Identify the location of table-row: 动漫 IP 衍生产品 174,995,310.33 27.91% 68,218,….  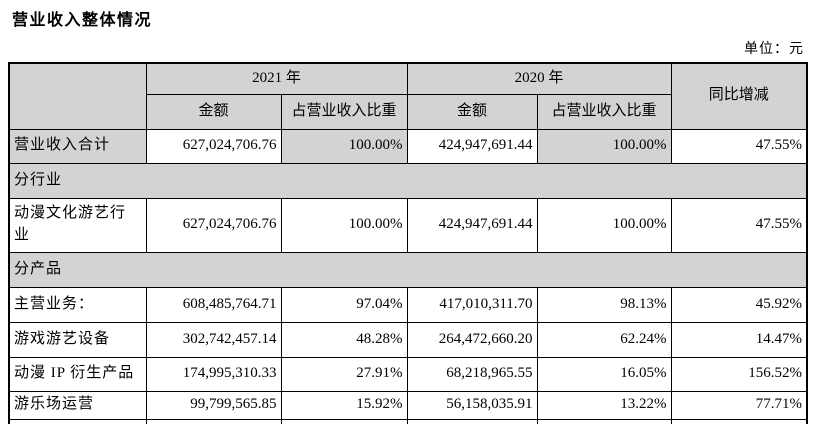
(408, 374).